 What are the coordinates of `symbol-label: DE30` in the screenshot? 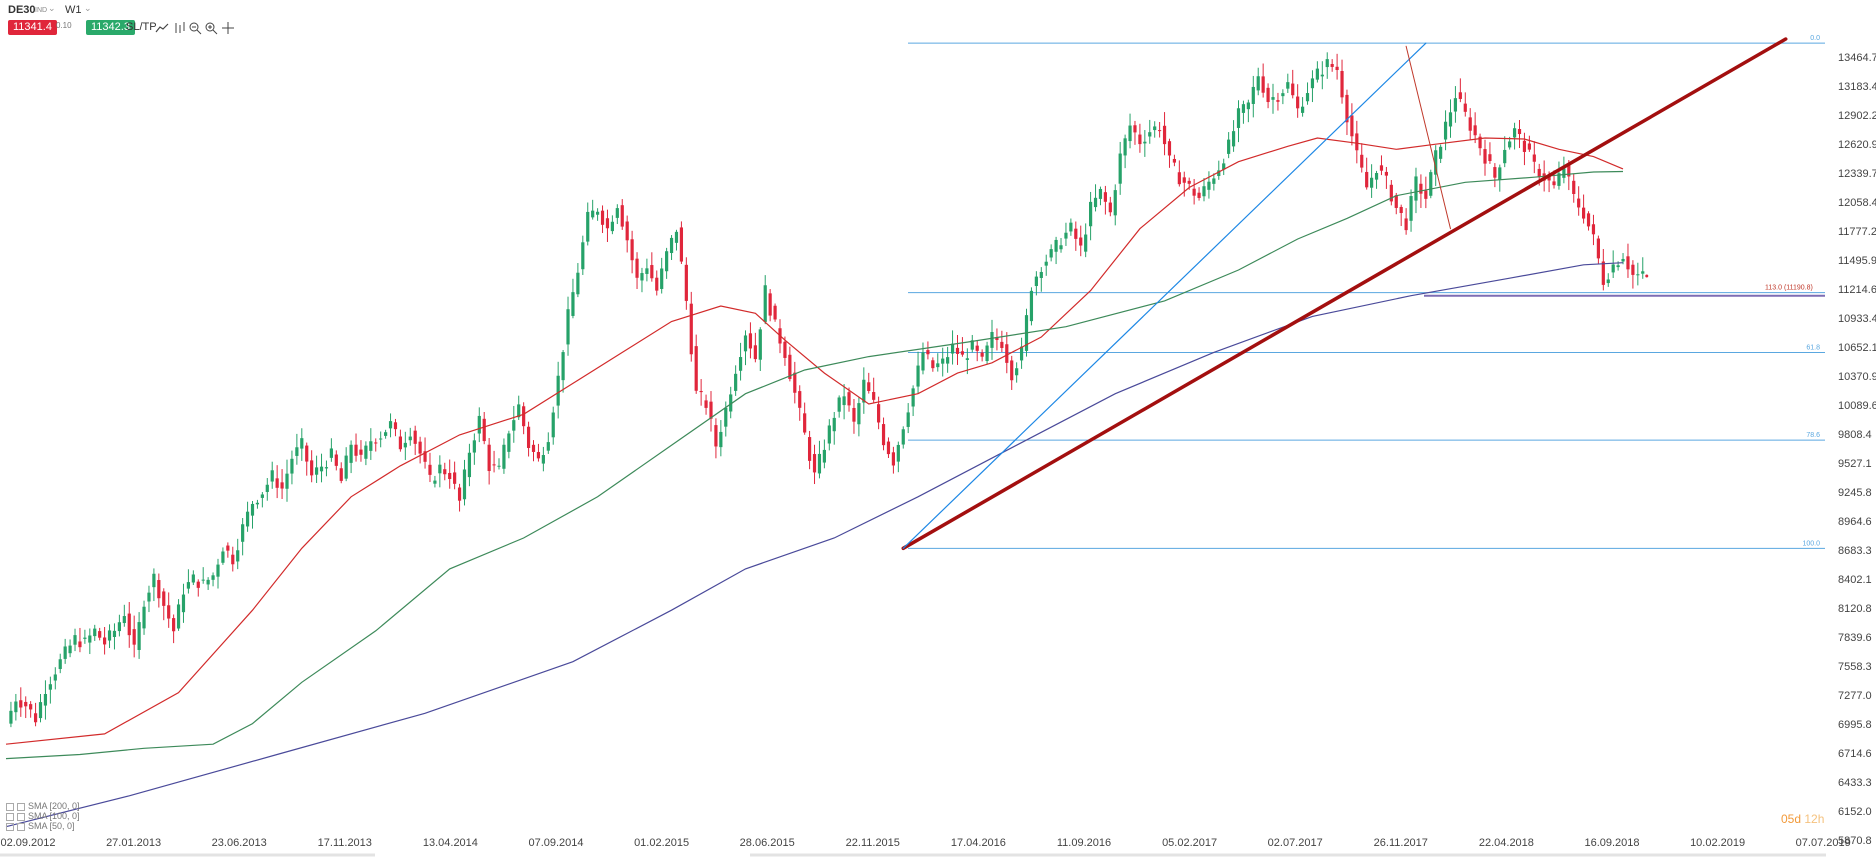 It's located at (22, 10).